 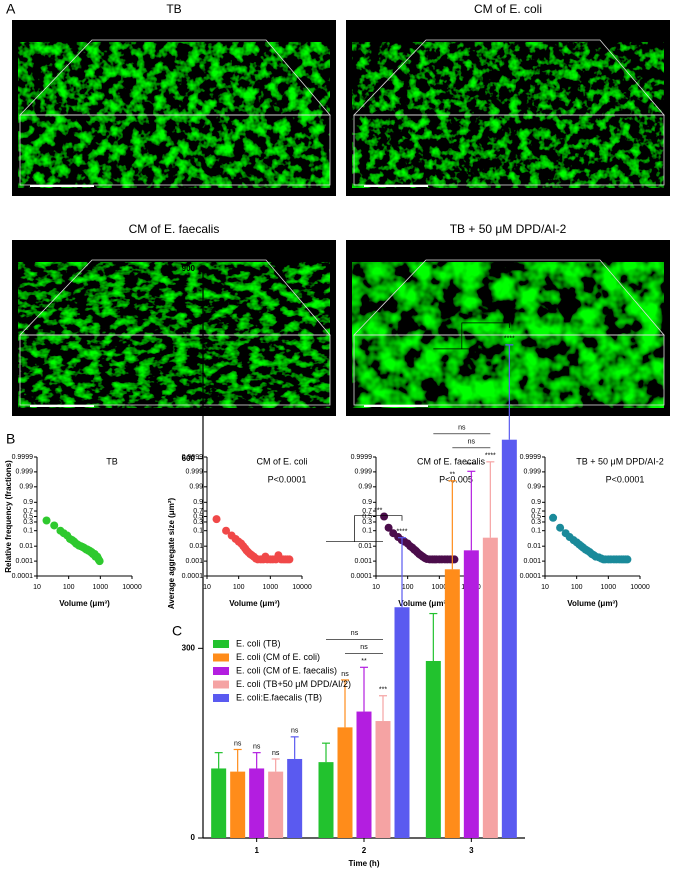 I want to click on x-axis-label: Time (h), so click(x=364, y=863).